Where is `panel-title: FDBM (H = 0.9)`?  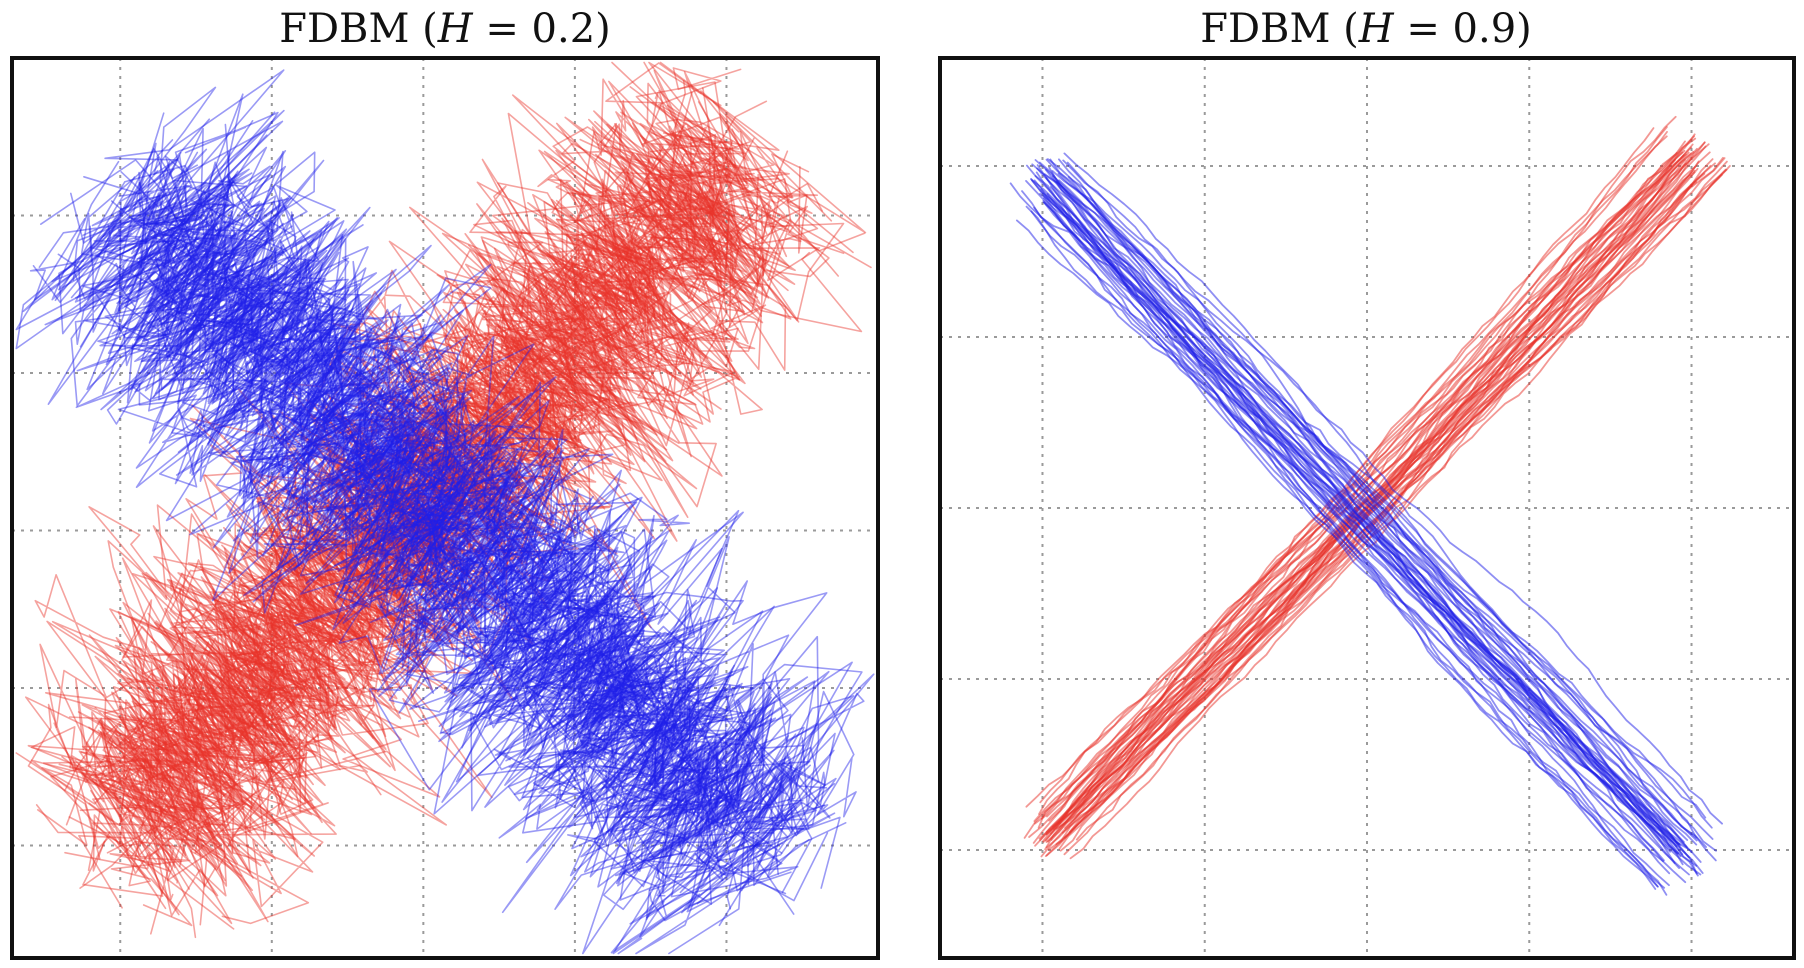
panel-title: FDBM (H = 0.9) is located at coordinates (1366, 29).